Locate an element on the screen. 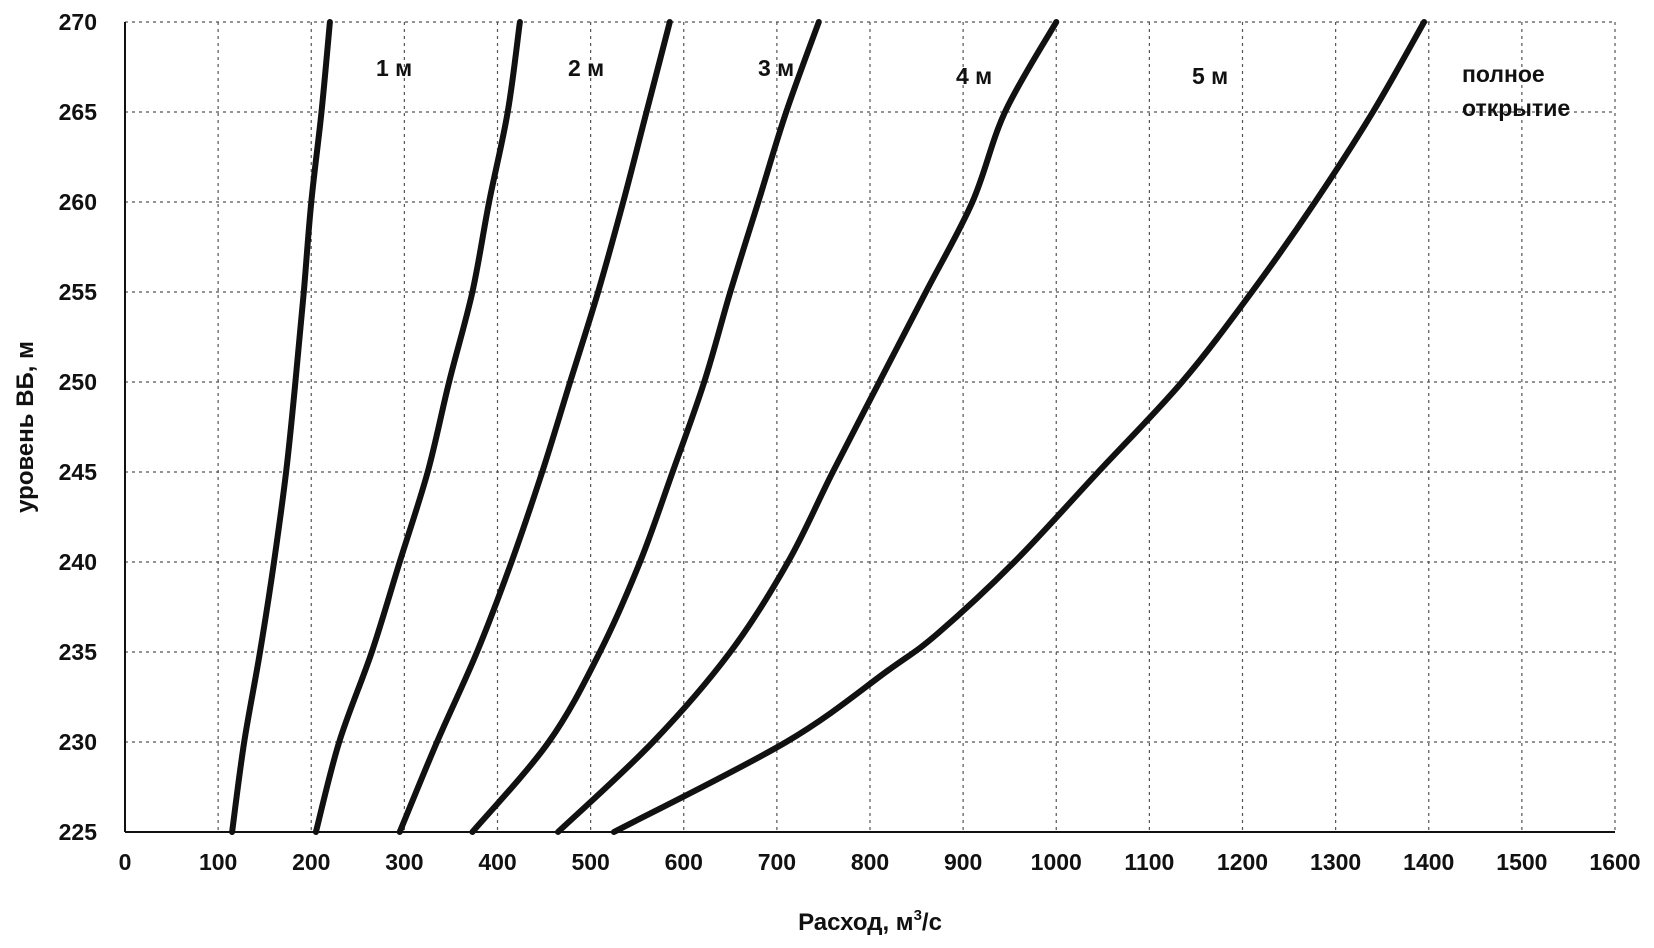 The width and height of the screenshot is (1654, 948). series-label-full-open-line2: открытие is located at coordinates (1516, 108).